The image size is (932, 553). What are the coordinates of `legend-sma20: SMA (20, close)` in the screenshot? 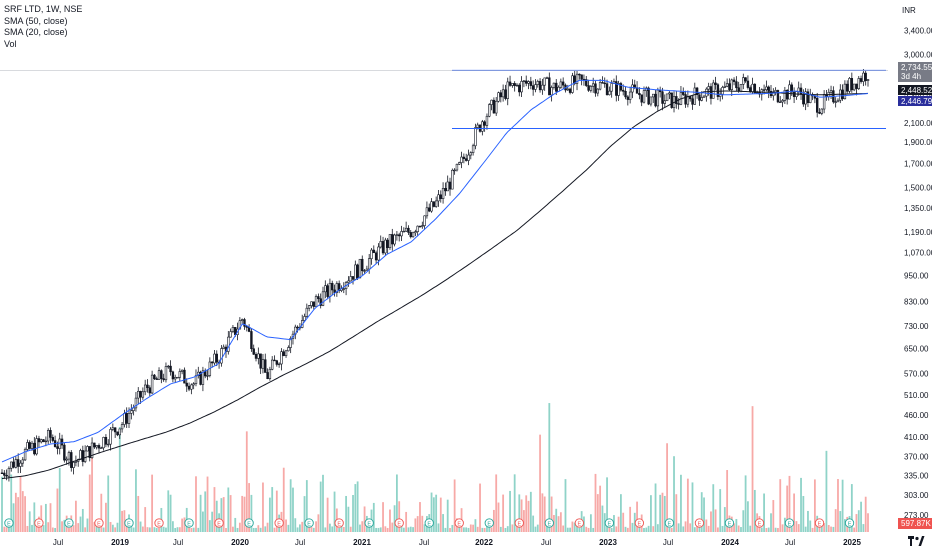 It's located at (36, 32).